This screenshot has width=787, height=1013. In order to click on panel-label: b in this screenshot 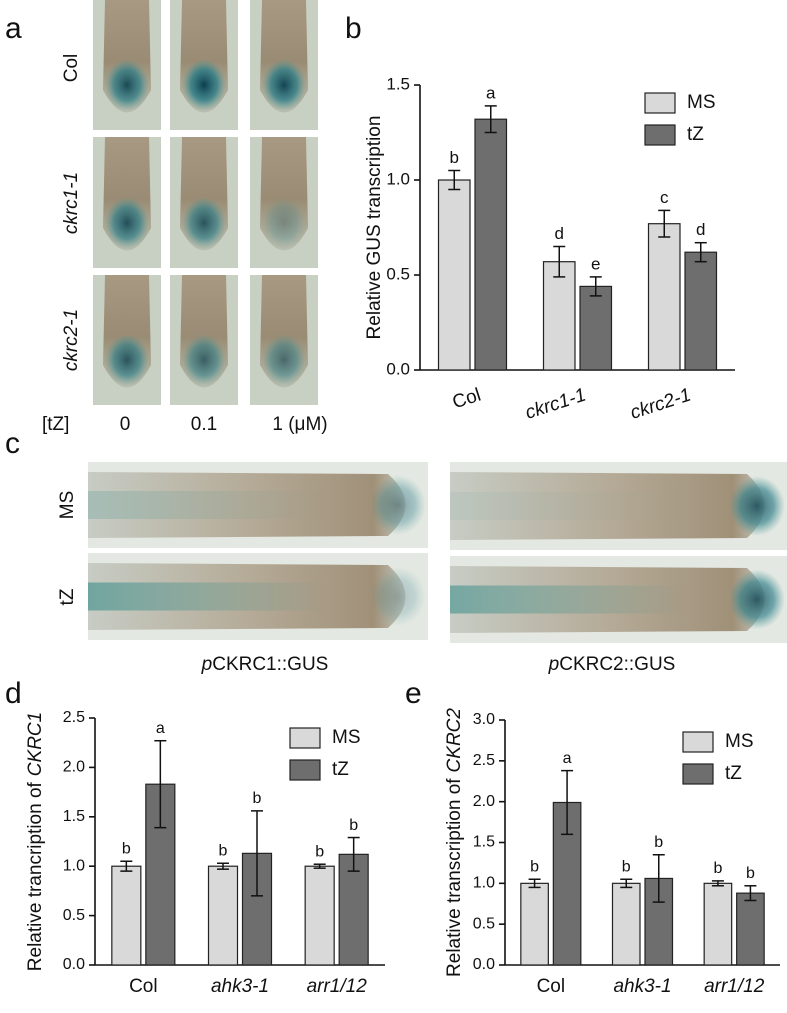, I will do `click(353, 28)`.